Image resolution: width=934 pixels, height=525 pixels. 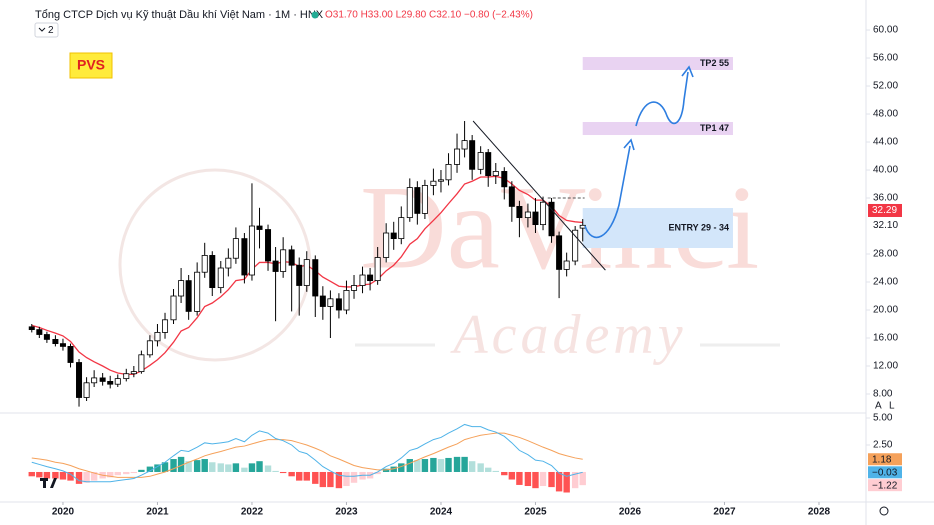 What do you see at coordinates (885, 366) in the screenshot?
I see `y-tick-label: 12.00` at bounding box center [885, 366].